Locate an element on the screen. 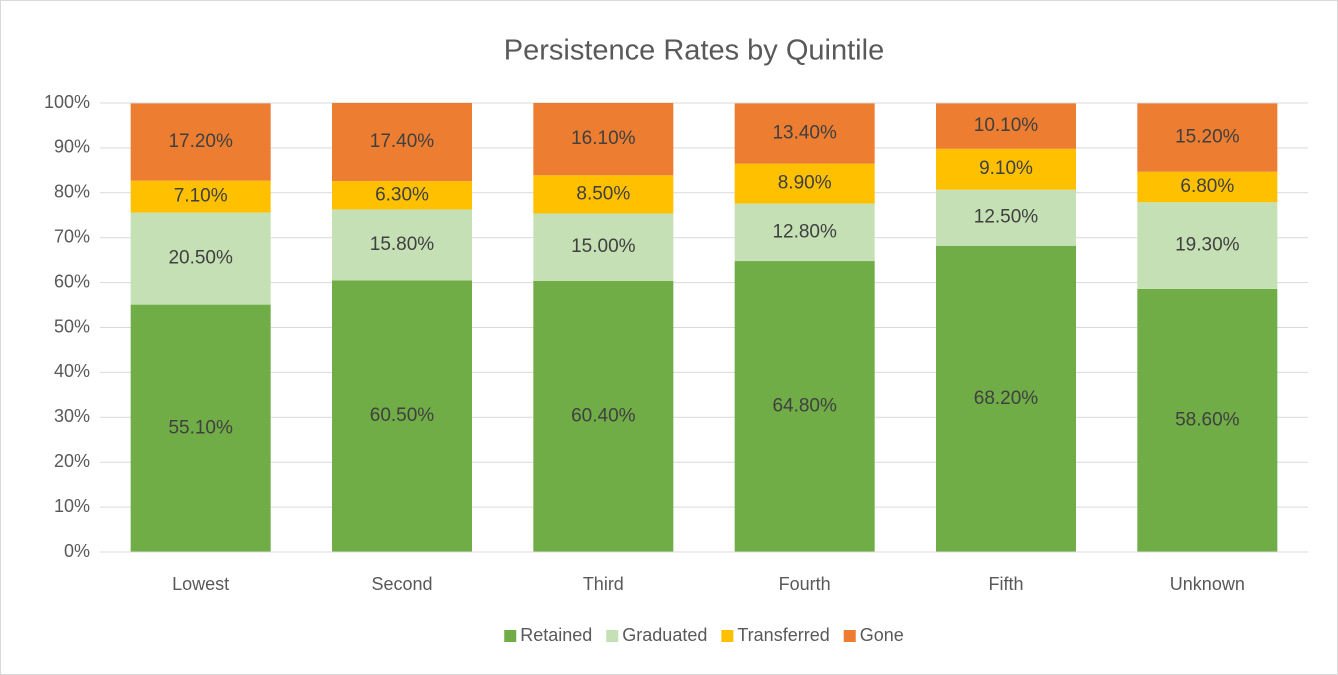 Image resolution: width=1338 pixels, height=675 pixels. y-tick-label: 10% is located at coordinates (72, 506).